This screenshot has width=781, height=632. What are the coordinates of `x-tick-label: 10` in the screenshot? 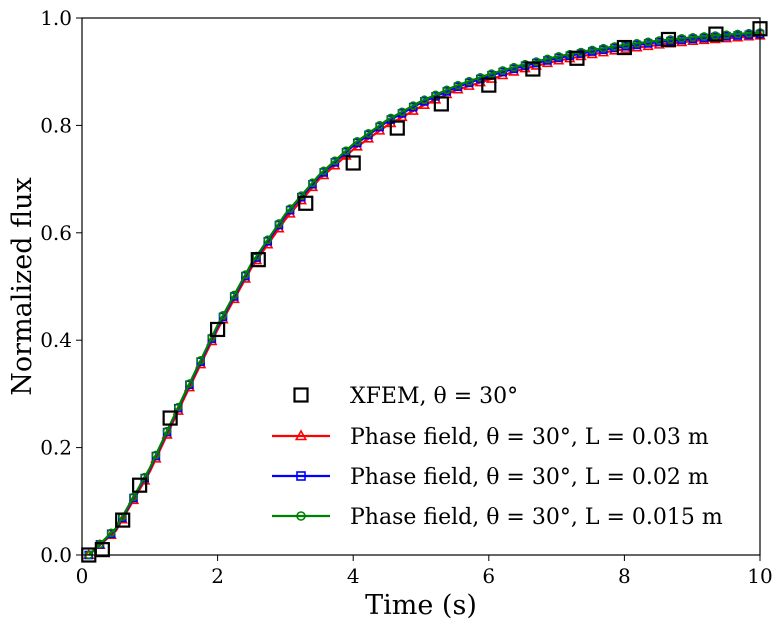 It's located at (759, 576).